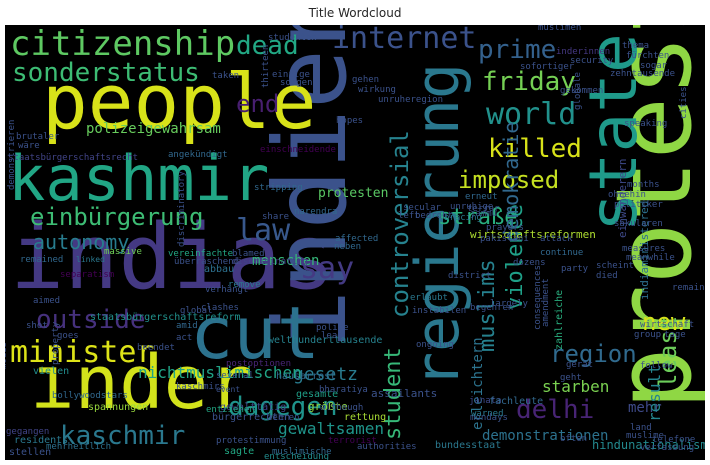 The width and height of the screenshot is (710, 465). What do you see at coordinates (559, 29) in the screenshot?
I see `word-muslimen: muslimen` at bounding box center [559, 29].